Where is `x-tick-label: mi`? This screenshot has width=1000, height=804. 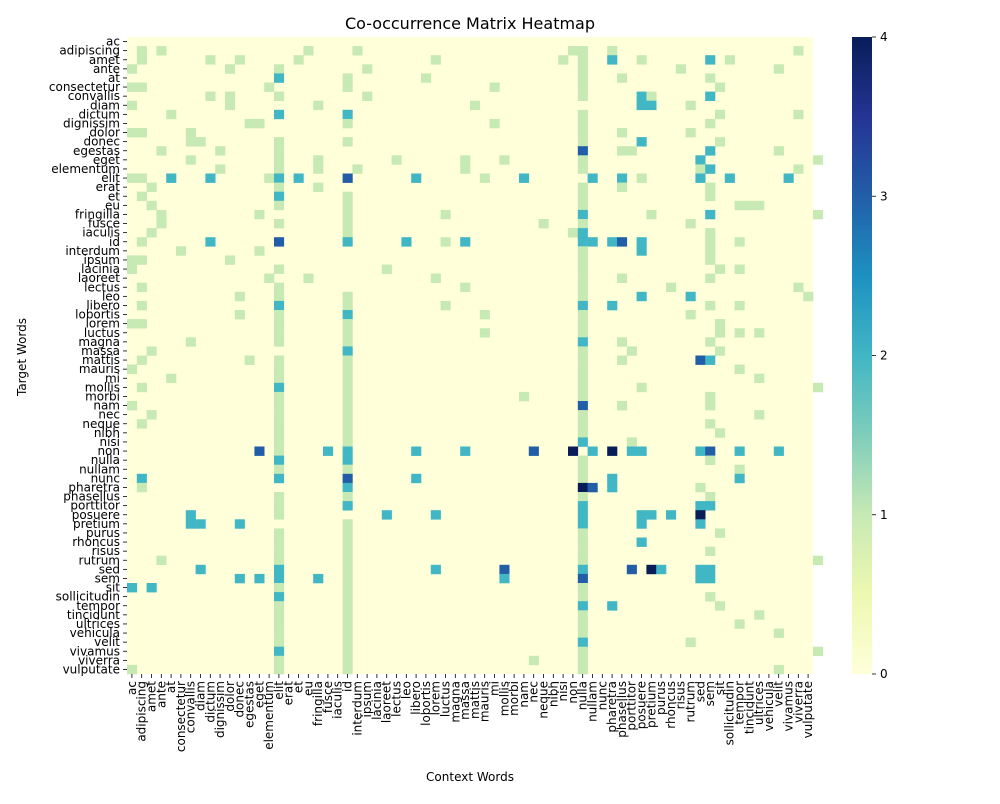 x-tick-label: mi is located at coordinates (495, 688).